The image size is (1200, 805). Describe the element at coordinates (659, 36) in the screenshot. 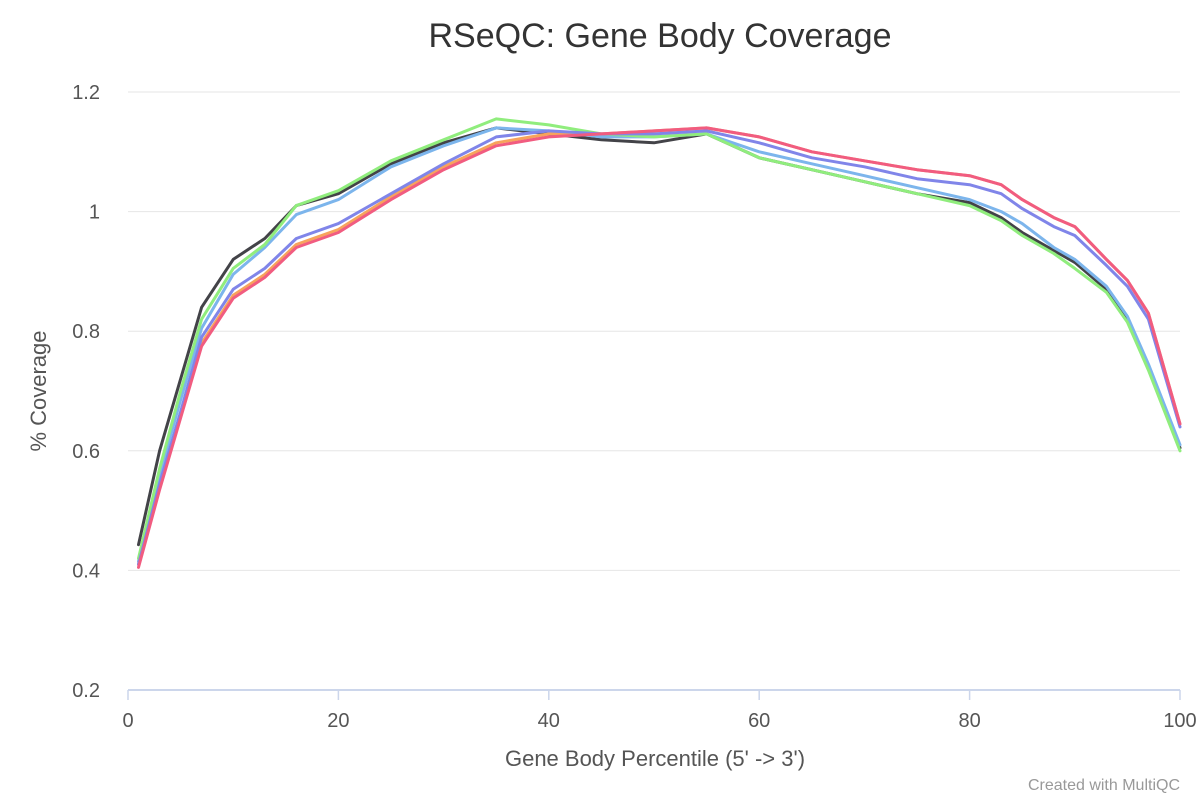

I see `chart-title: RSeQC: Gene Body Coverage` at that location.